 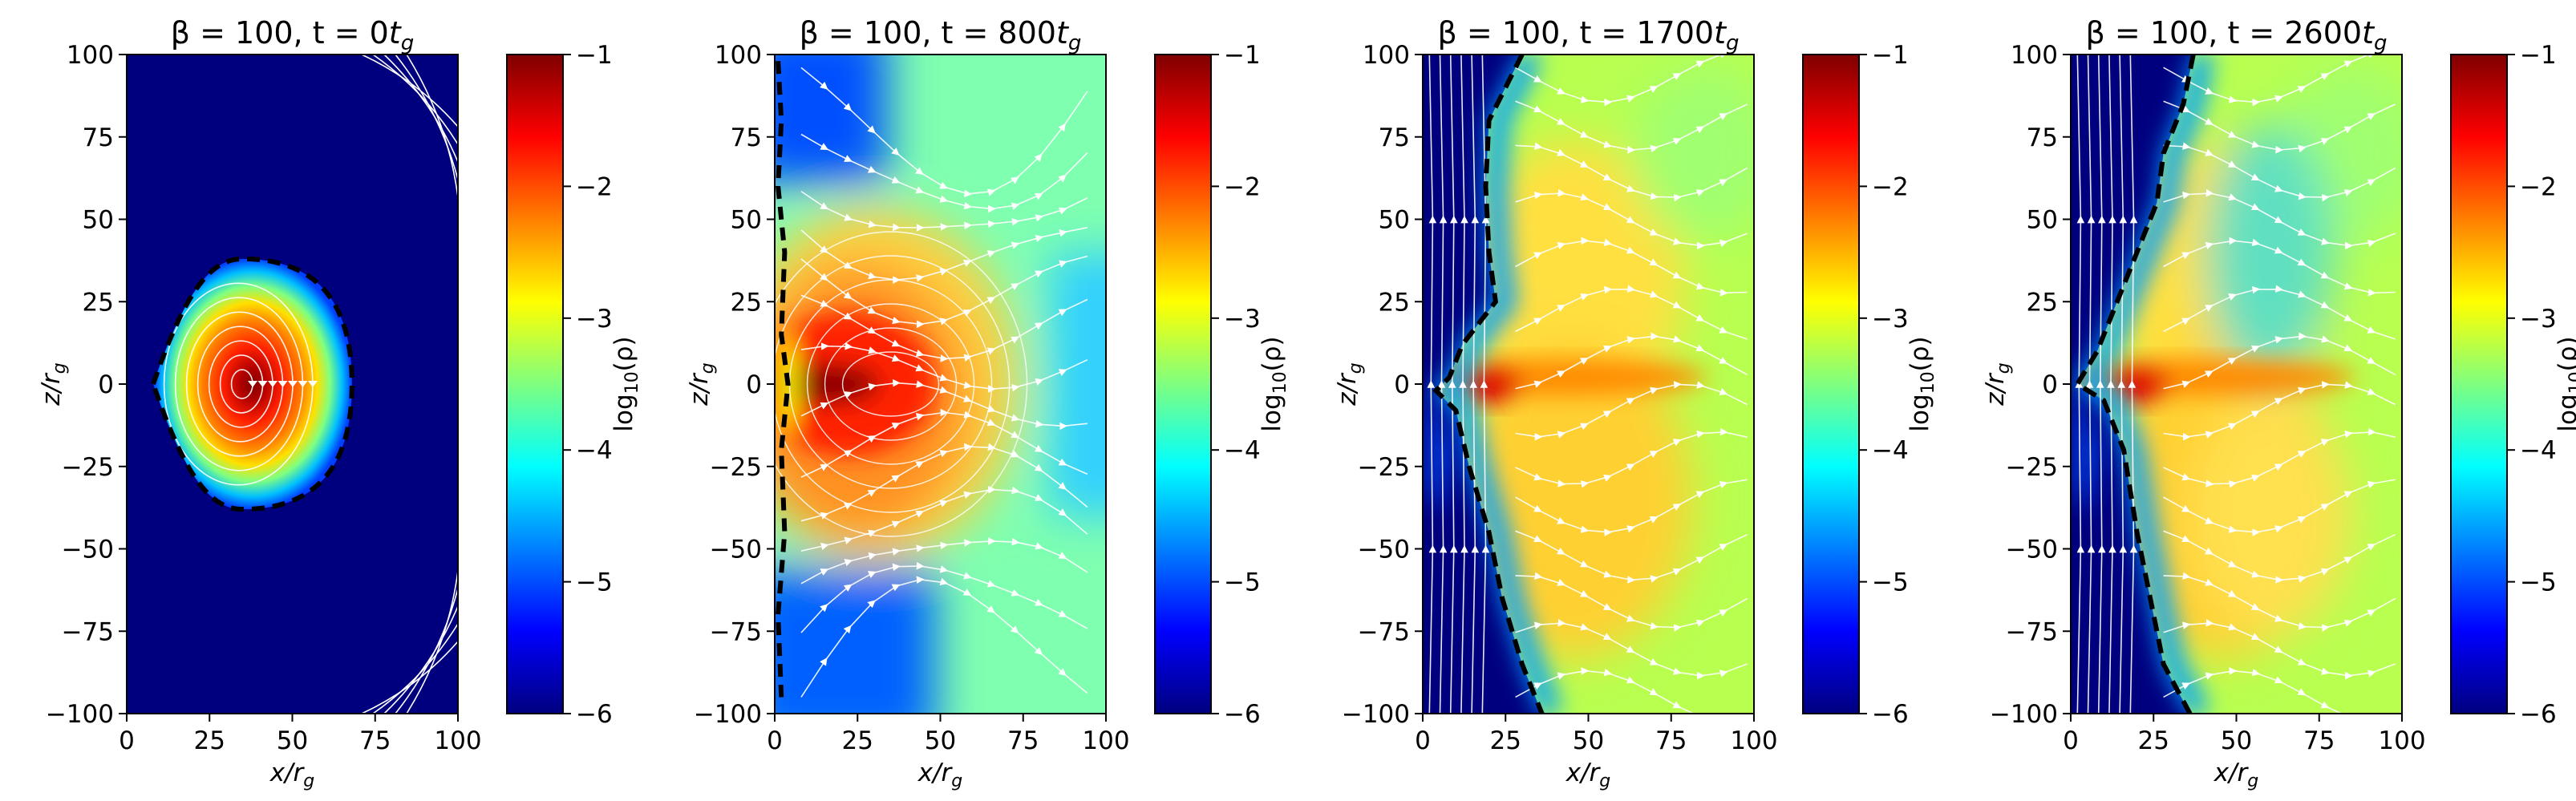 What do you see at coordinates (2269, 516) in the screenshot?
I see `yellow-lobe` at bounding box center [2269, 516].